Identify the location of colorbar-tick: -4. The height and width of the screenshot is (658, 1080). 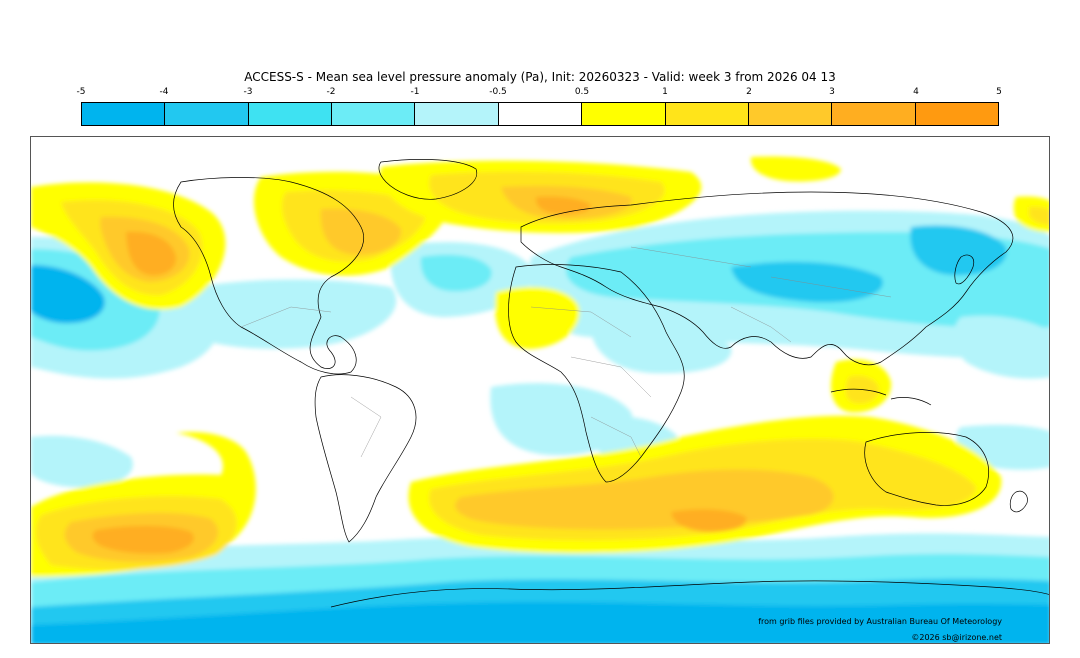
(164, 92).